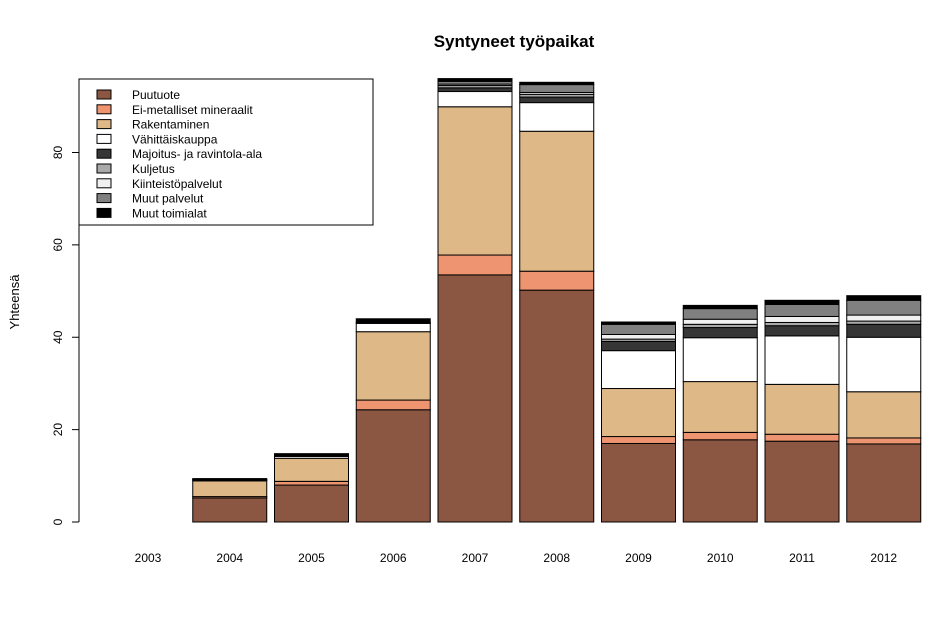 The image size is (933, 625). I want to click on legend-entry: Muut toimialat, so click(169, 213).